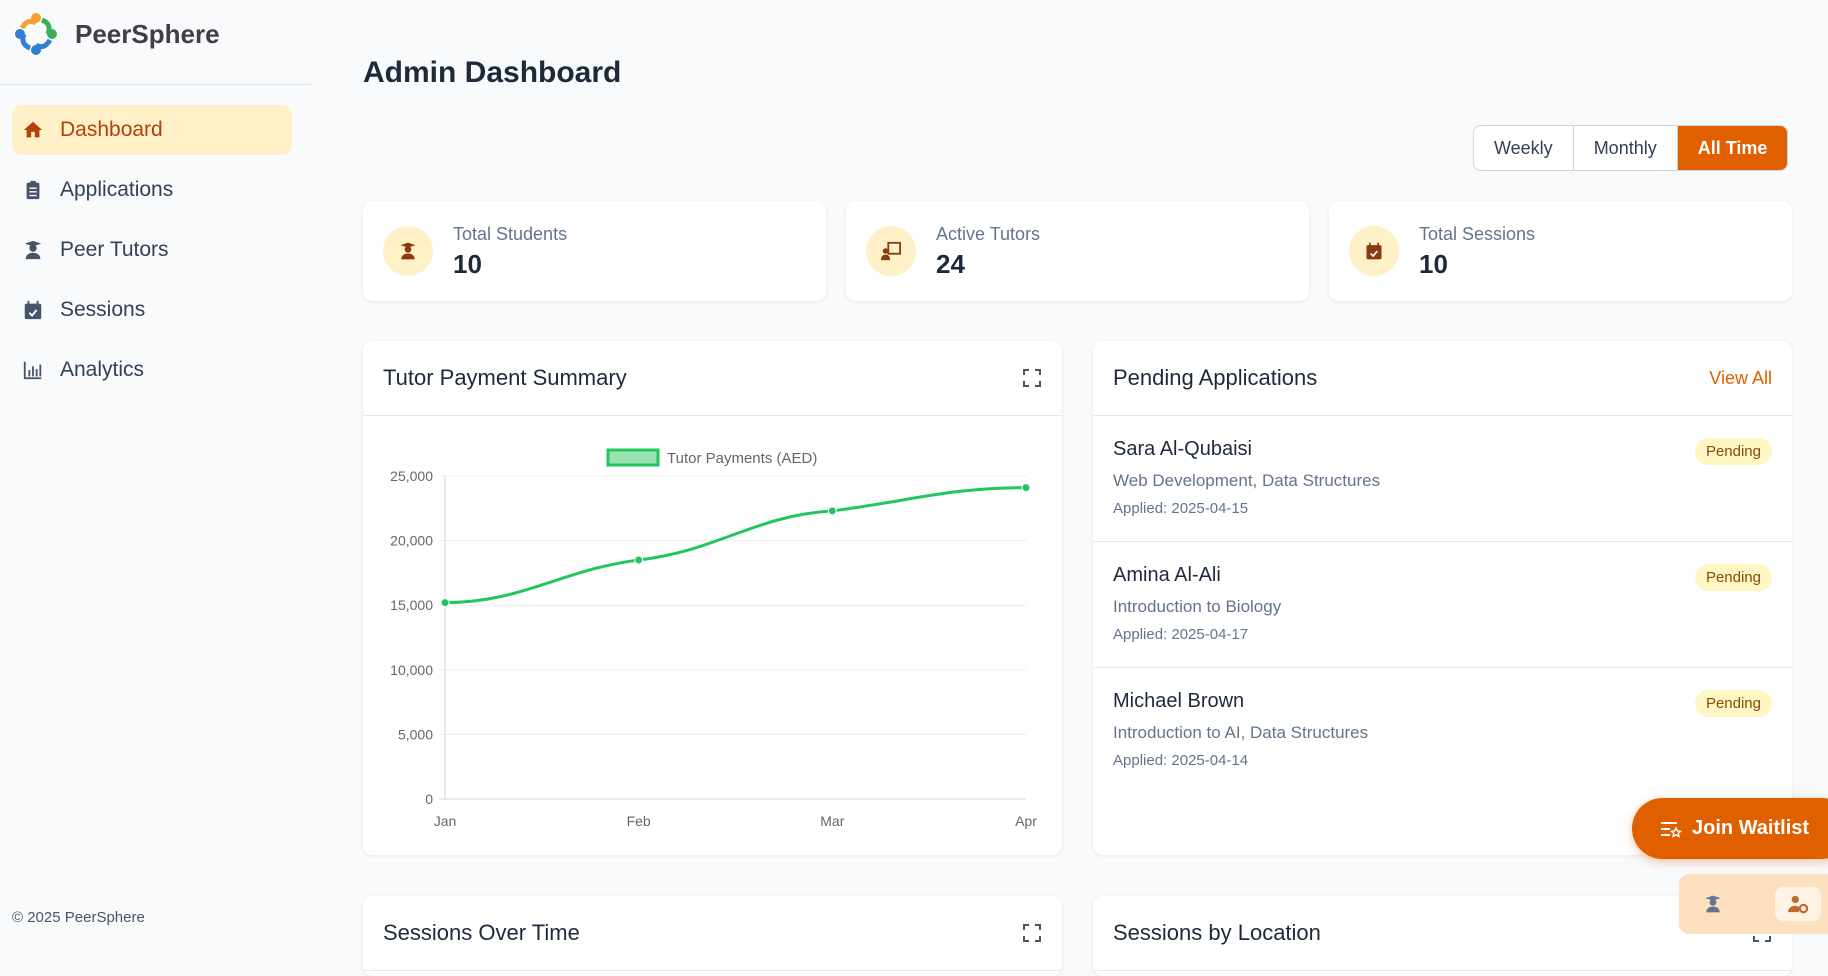 The image size is (1828, 976). What do you see at coordinates (445, 821) in the screenshot?
I see `x-tick-label: Jan` at bounding box center [445, 821].